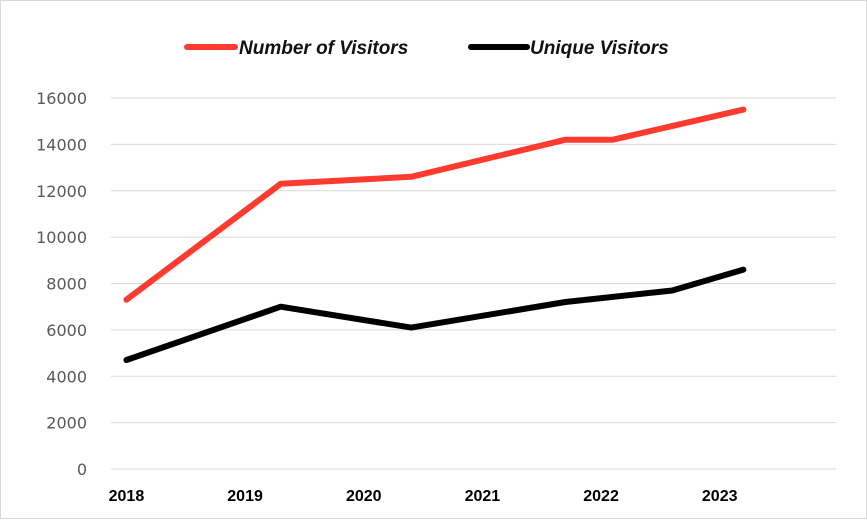 This screenshot has width=867, height=520. I want to click on x-tick-label: 2019, so click(245, 496).